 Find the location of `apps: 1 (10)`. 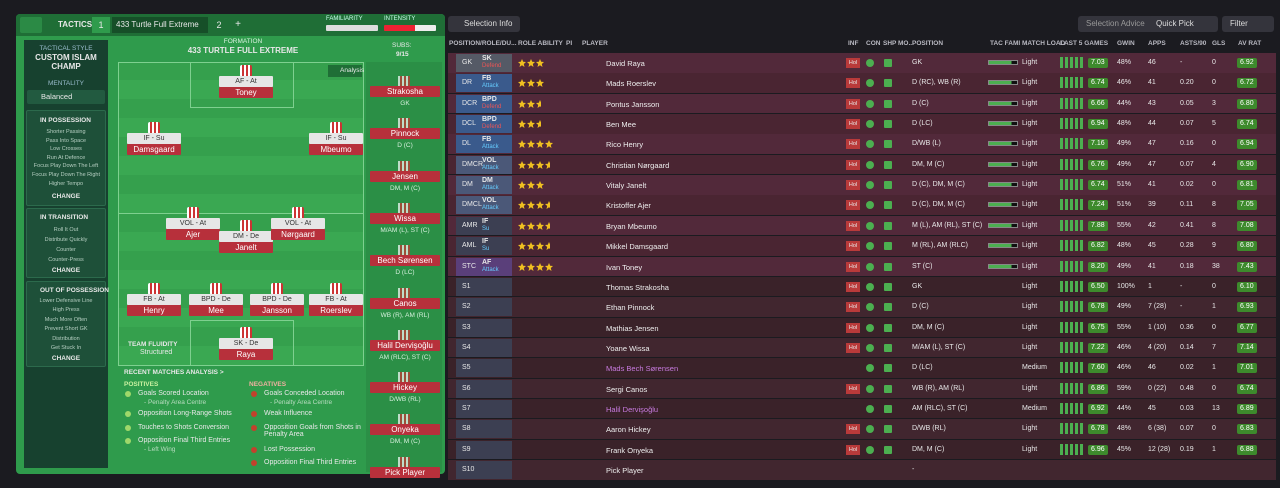

apps: 1 (10) is located at coordinates (1157, 327).